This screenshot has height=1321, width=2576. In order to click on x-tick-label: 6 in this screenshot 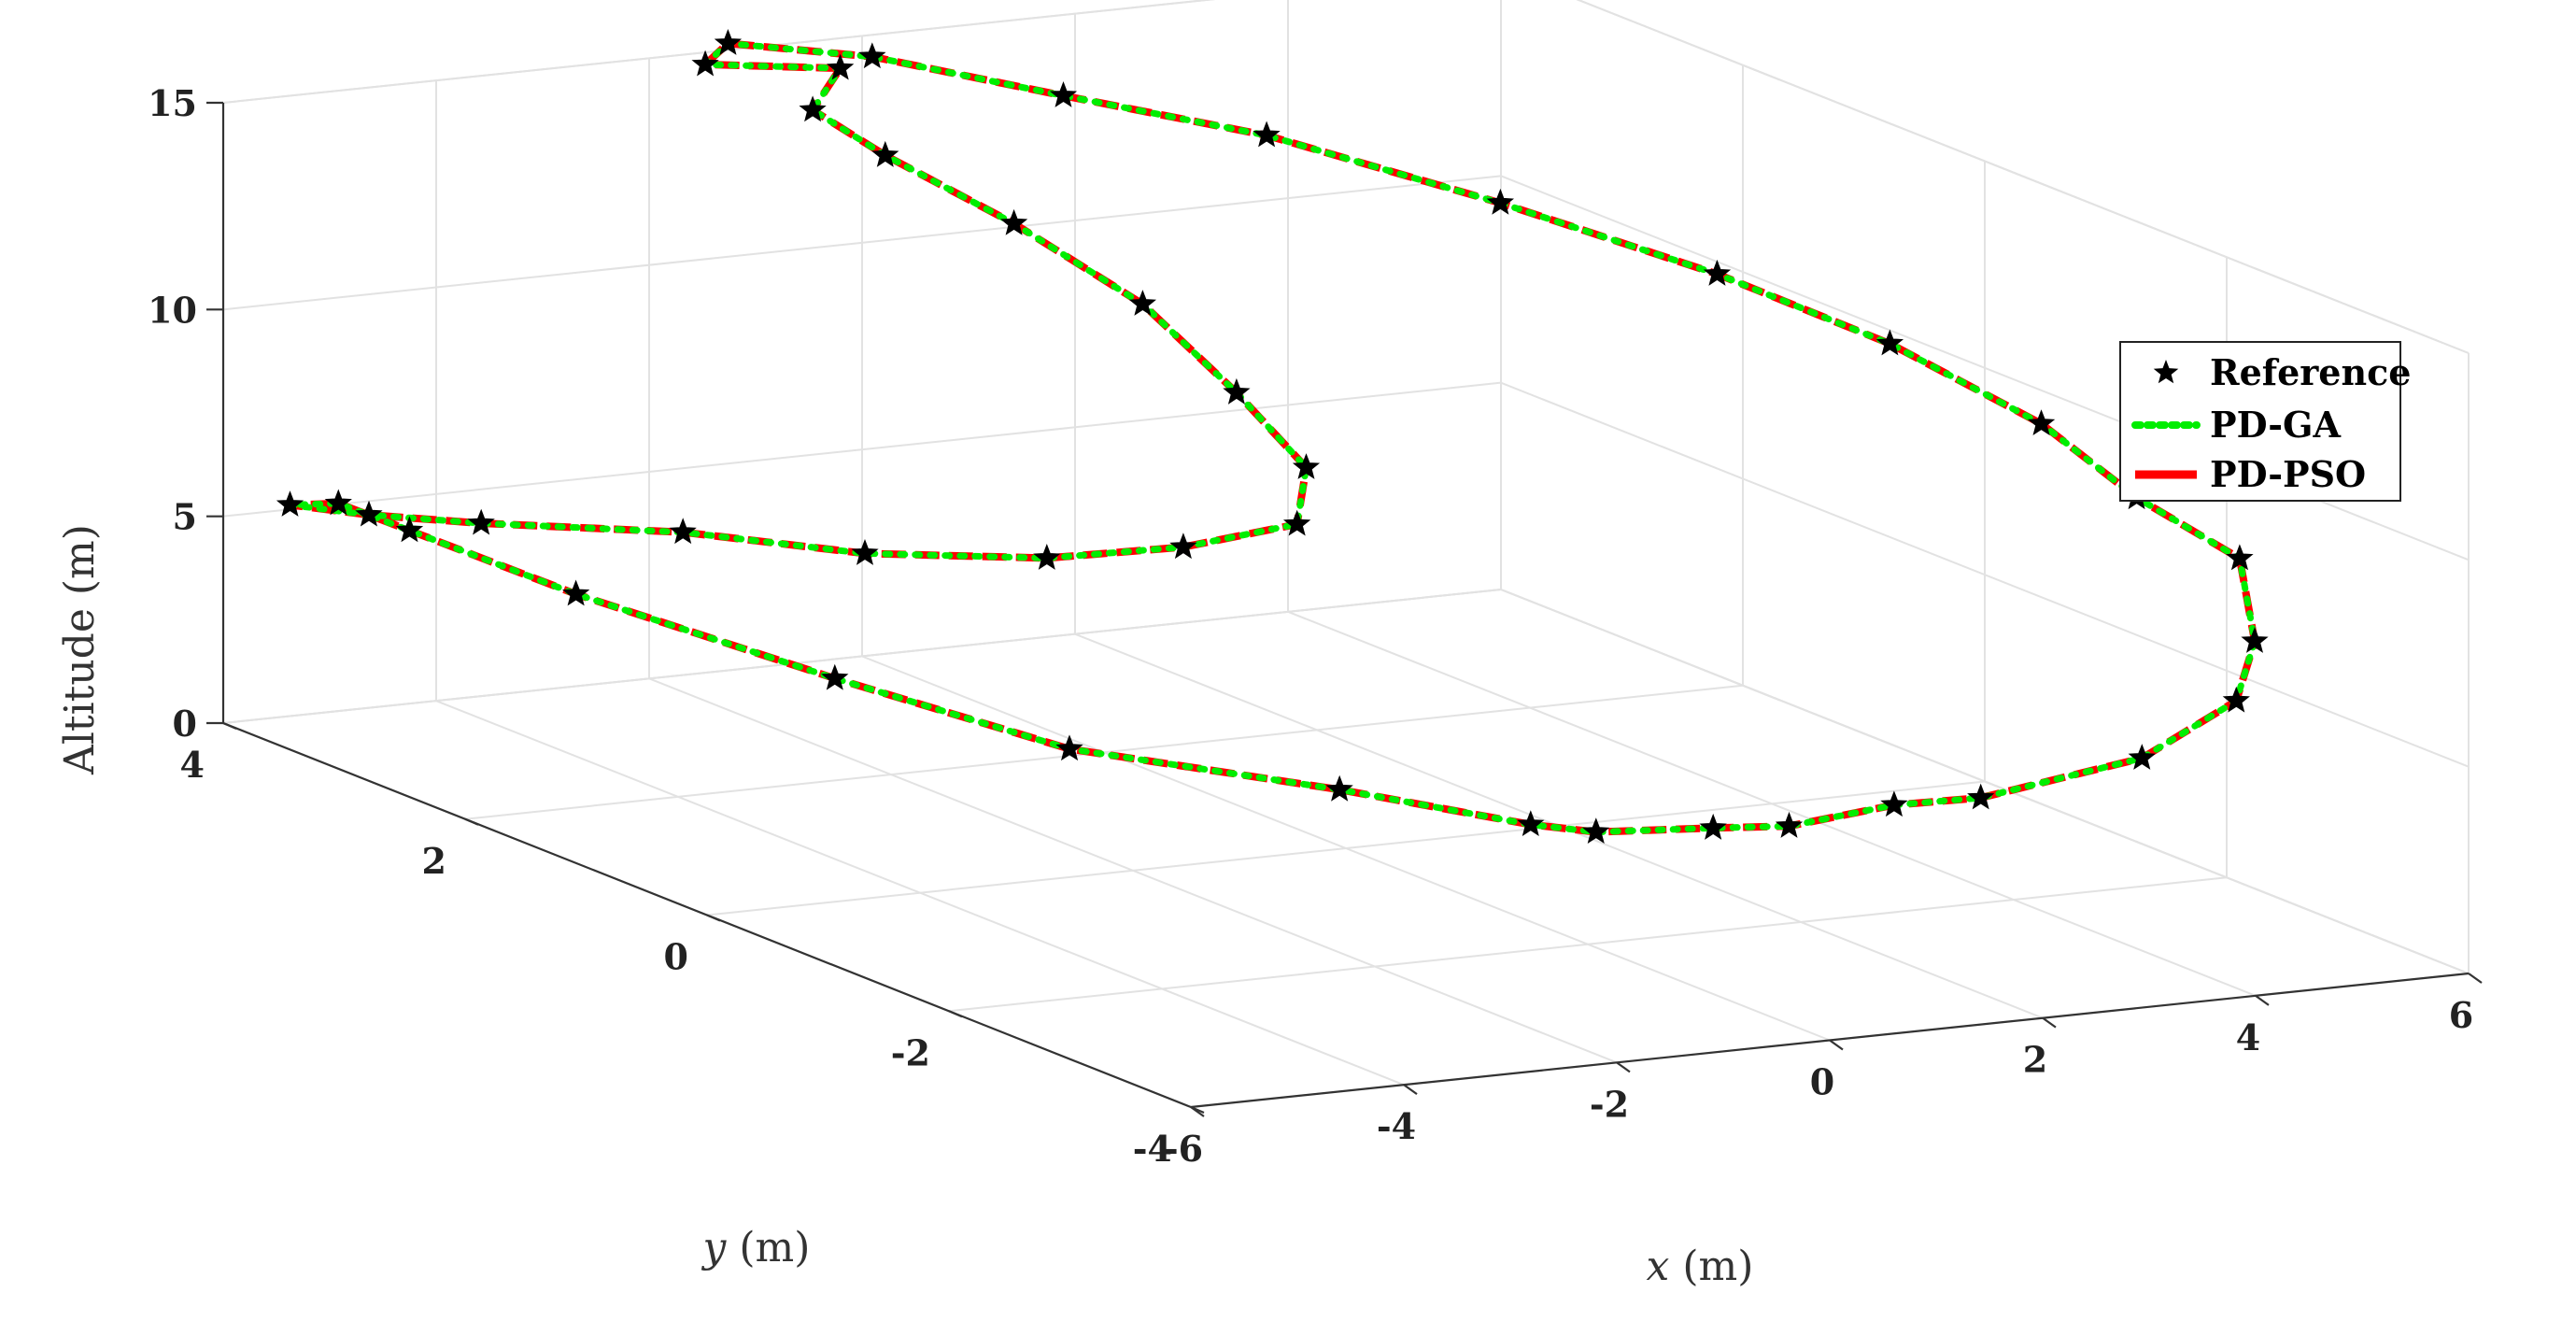, I will do `click(2461, 1015)`.